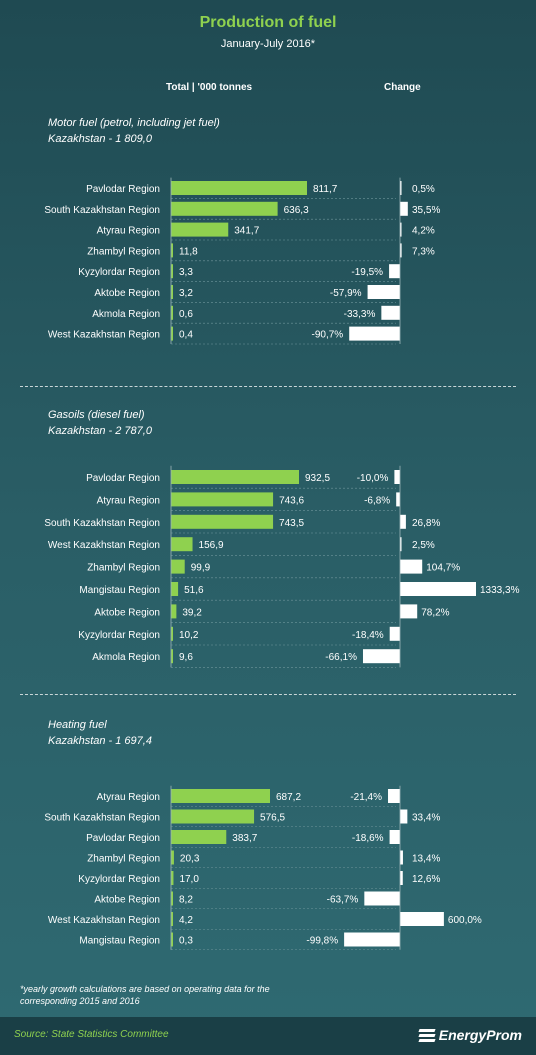 This screenshot has height=1055, width=536. I want to click on change-label: 35,5%, so click(426, 210).